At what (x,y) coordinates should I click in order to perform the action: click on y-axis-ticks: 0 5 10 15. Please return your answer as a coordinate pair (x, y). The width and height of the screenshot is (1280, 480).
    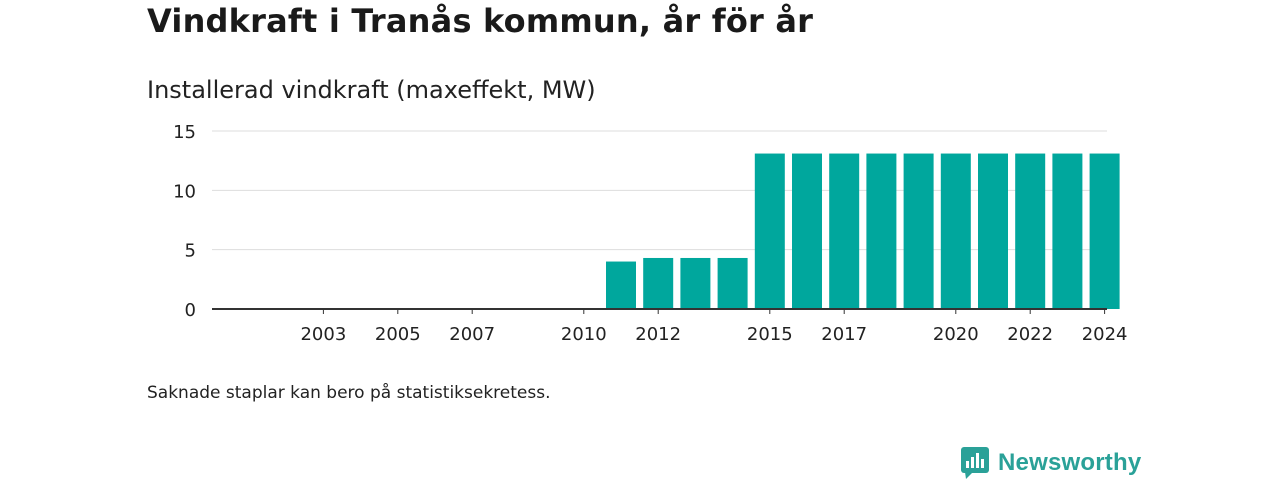
    Looking at the image, I should click on (184, 221).